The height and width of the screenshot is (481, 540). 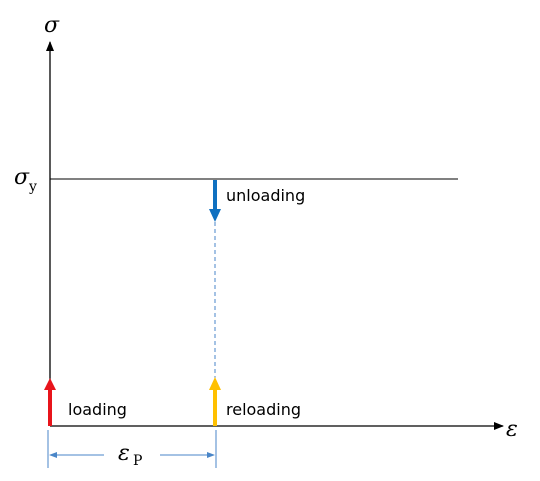 What do you see at coordinates (512, 429) in the screenshot?
I see `x-axis-label: ε` at bounding box center [512, 429].